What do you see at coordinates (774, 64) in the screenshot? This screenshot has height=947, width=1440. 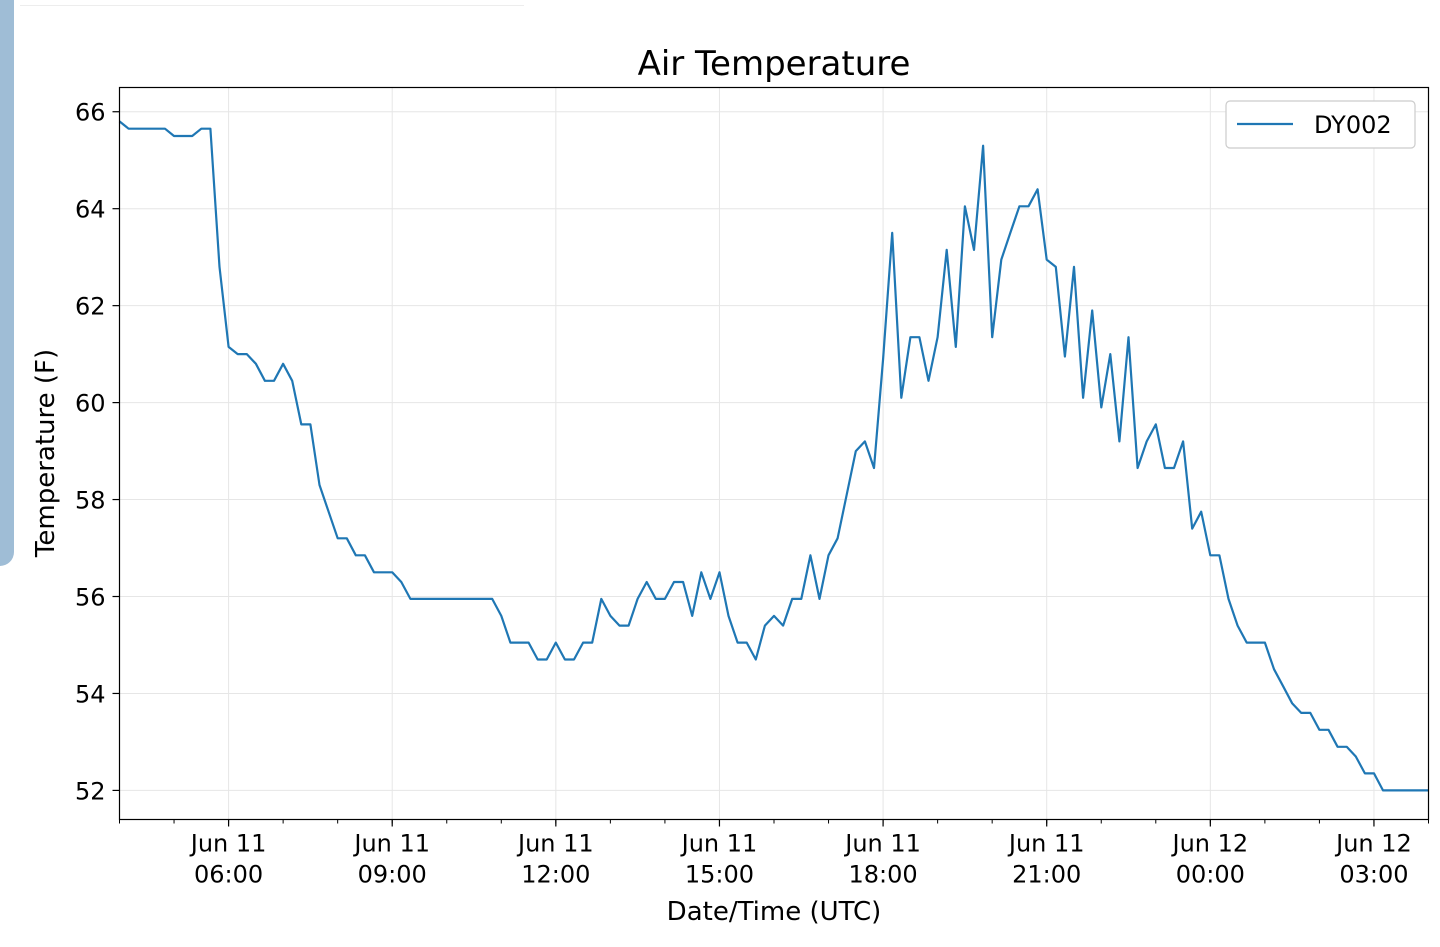 I see `chart-title: Air Temperature` at bounding box center [774, 64].